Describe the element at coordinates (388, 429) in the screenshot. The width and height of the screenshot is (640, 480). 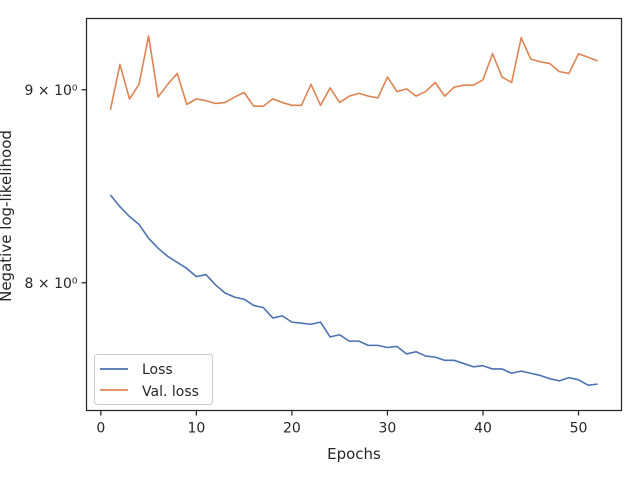
I see `x-tick-label: 30` at that location.